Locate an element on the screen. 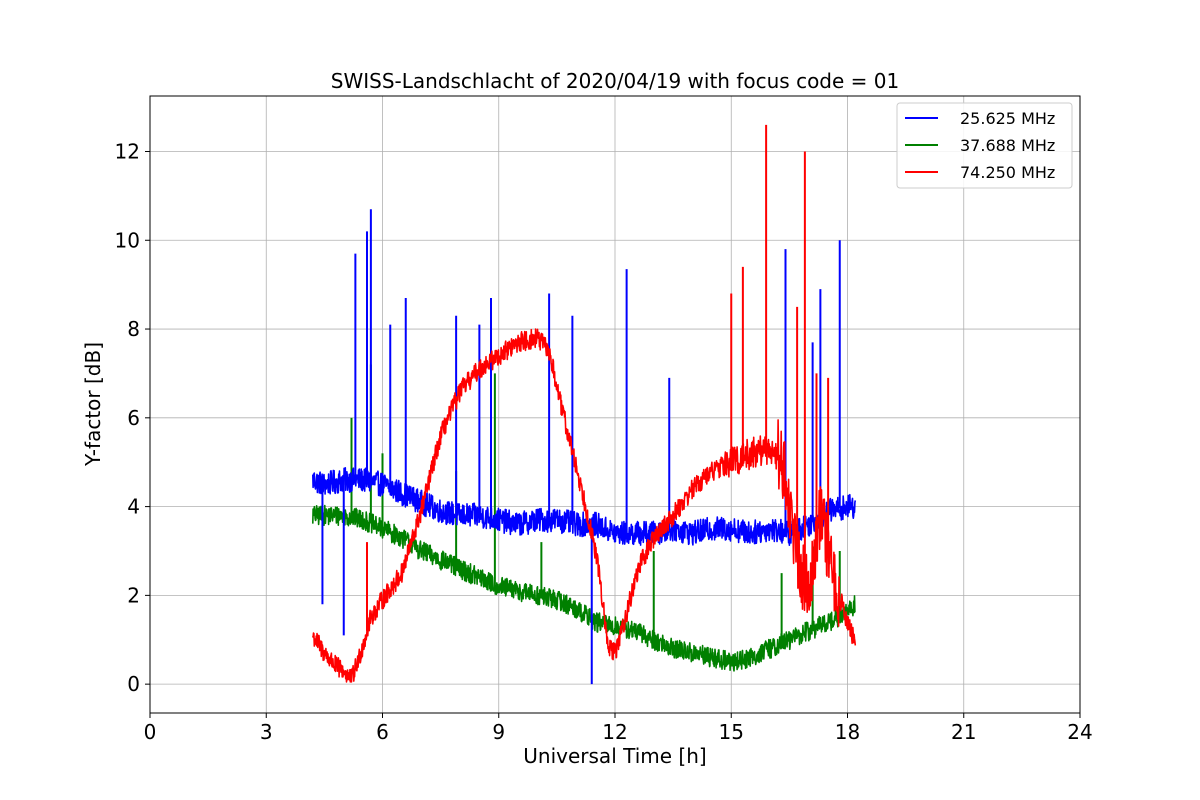  y-tick-label: 8 is located at coordinates (133, 329).